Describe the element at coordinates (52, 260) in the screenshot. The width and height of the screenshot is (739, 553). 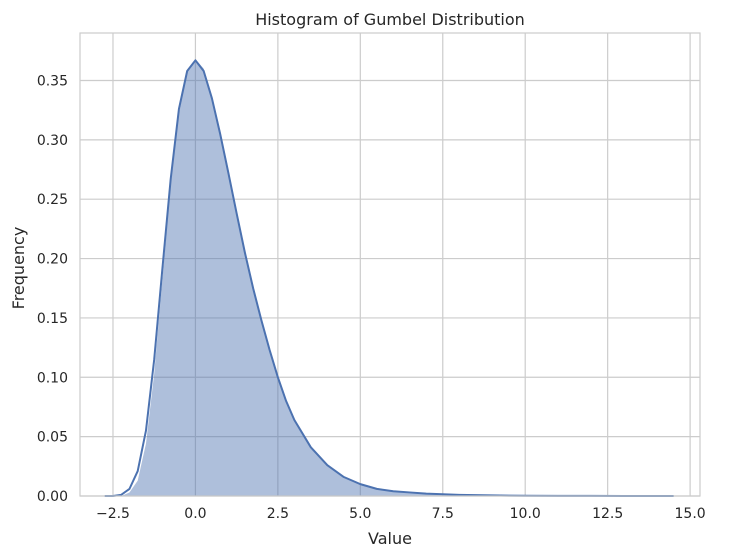
I see `y-tick-label: 0.20` at that location.